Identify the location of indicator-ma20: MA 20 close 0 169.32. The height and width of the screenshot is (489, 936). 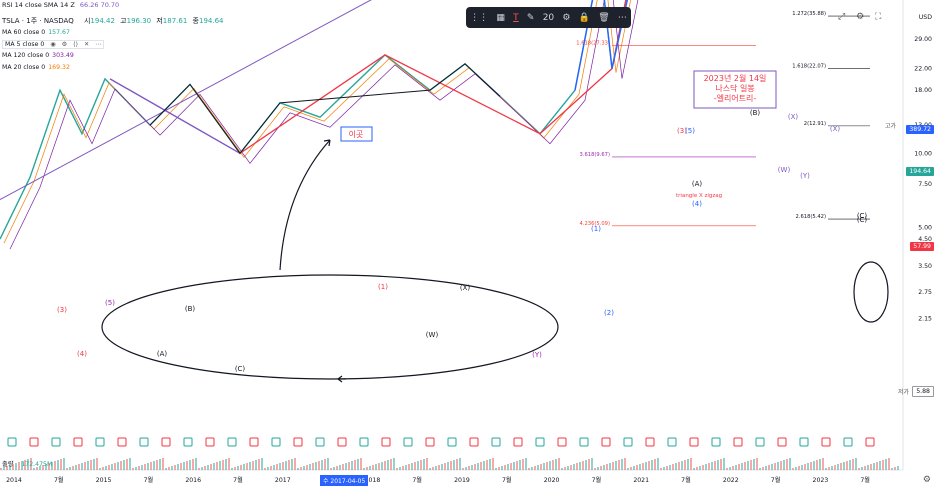
(36, 67).